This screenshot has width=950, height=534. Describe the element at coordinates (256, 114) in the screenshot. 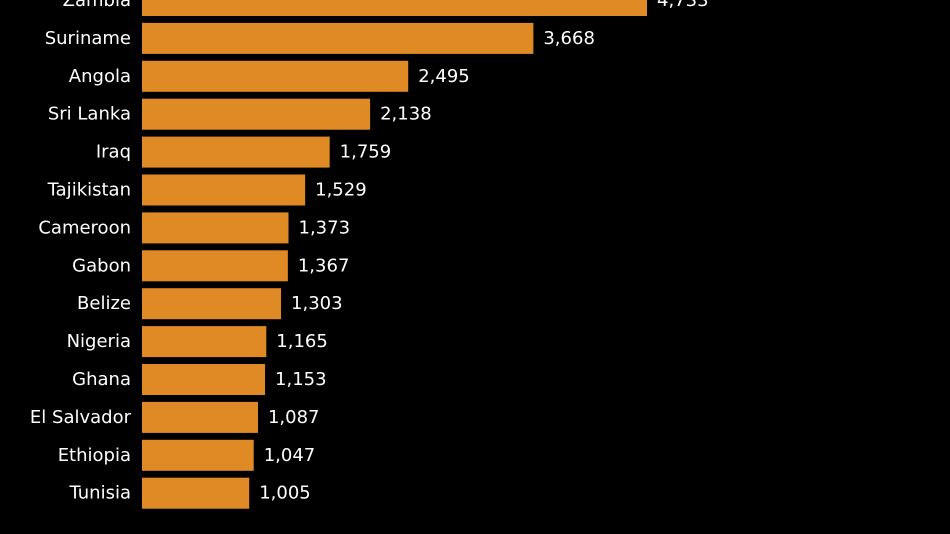

I see `bar-sri-lanka` at that location.